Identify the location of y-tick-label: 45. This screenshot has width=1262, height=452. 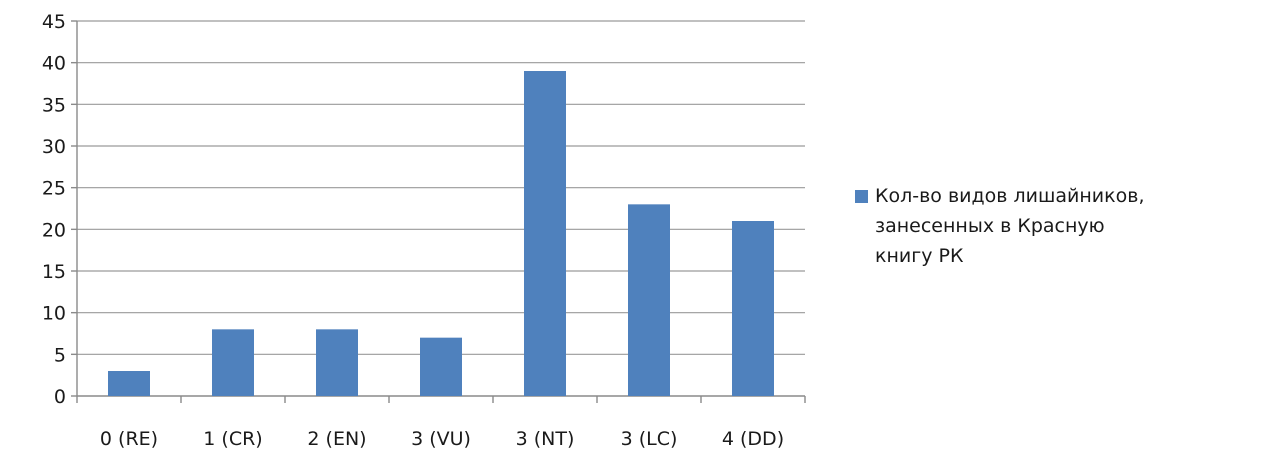
(54, 22).